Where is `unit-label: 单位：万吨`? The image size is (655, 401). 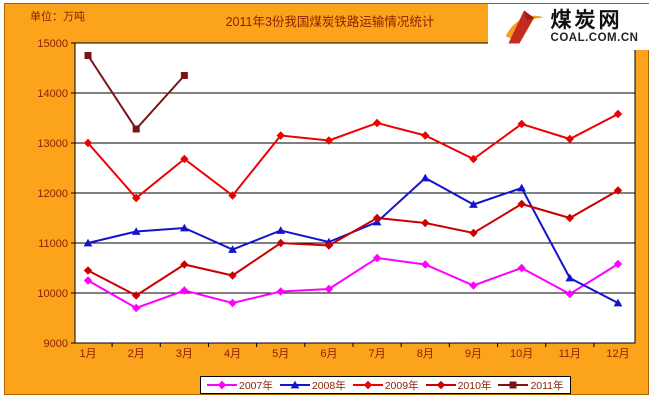 unit-label: 单位：万吨 is located at coordinates (57, 17).